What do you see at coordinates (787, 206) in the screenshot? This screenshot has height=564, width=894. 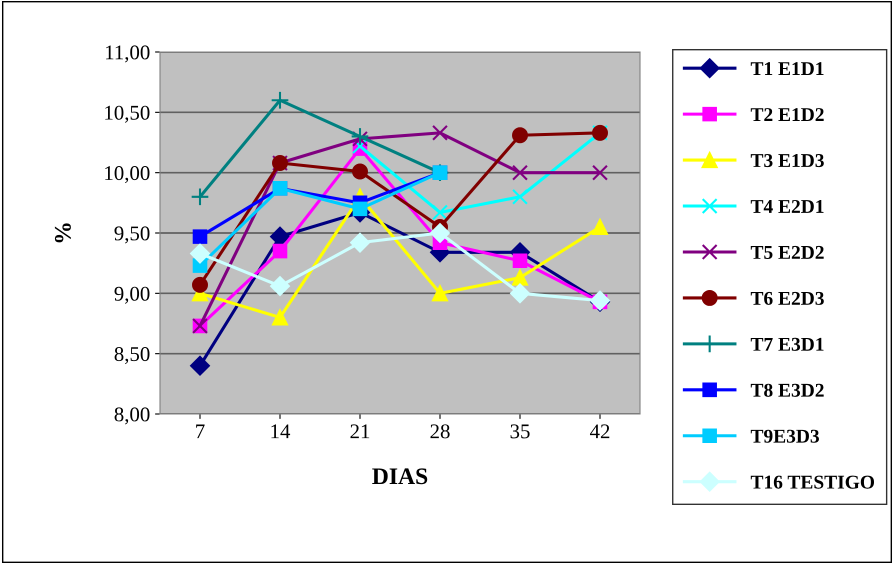 I see `legend-label: T4 E2D1` at bounding box center [787, 206].